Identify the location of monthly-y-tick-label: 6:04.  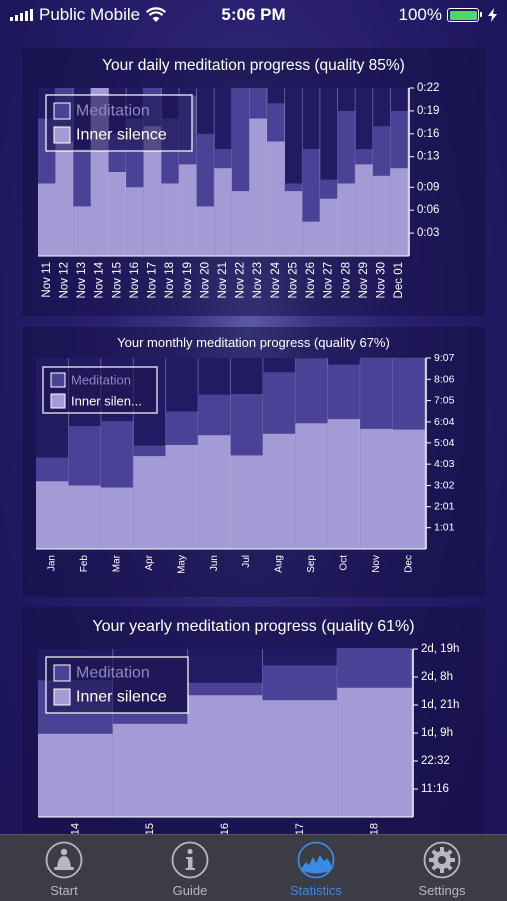
(444, 422).